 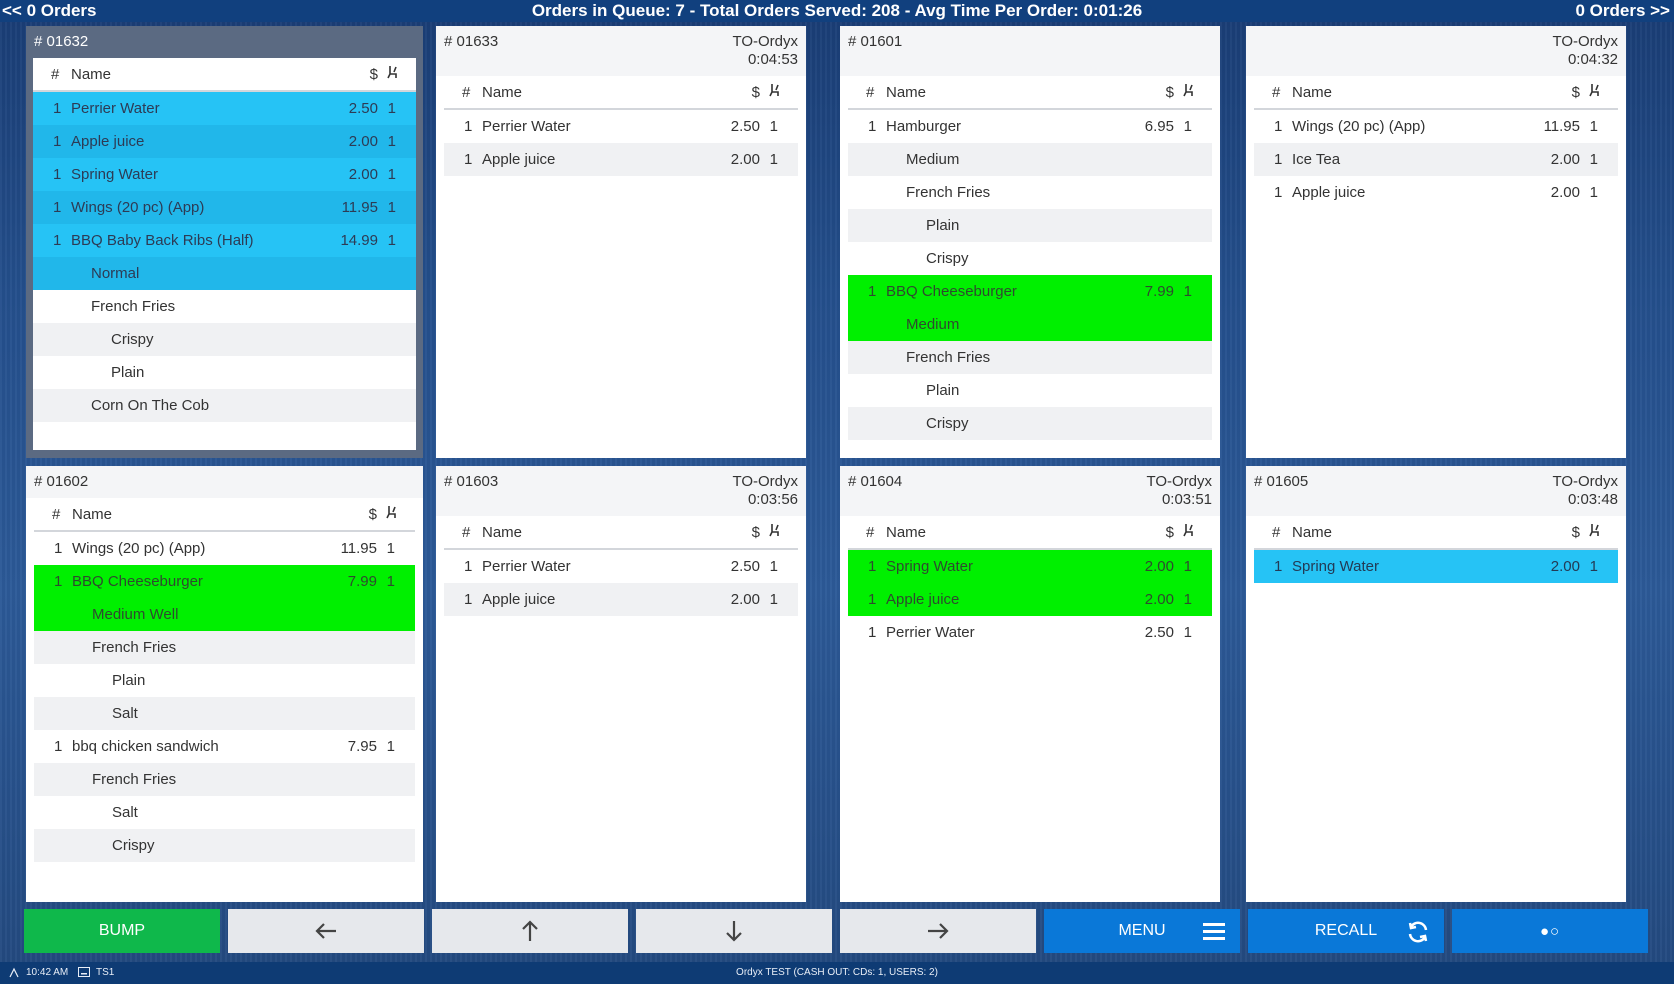 What do you see at coordinates (1142, 931) in the screenshot?
I see `menu-button: MENU` at bounding box center [1142, 931].